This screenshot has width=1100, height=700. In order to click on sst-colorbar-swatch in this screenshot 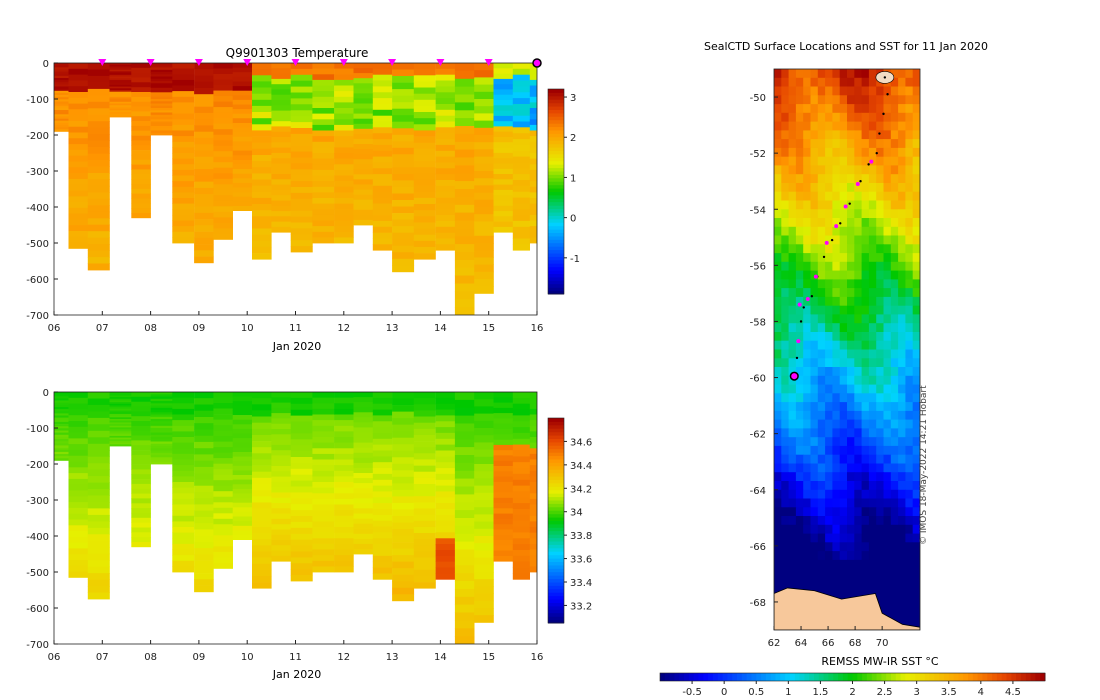, I will do `click(792, 677)`.